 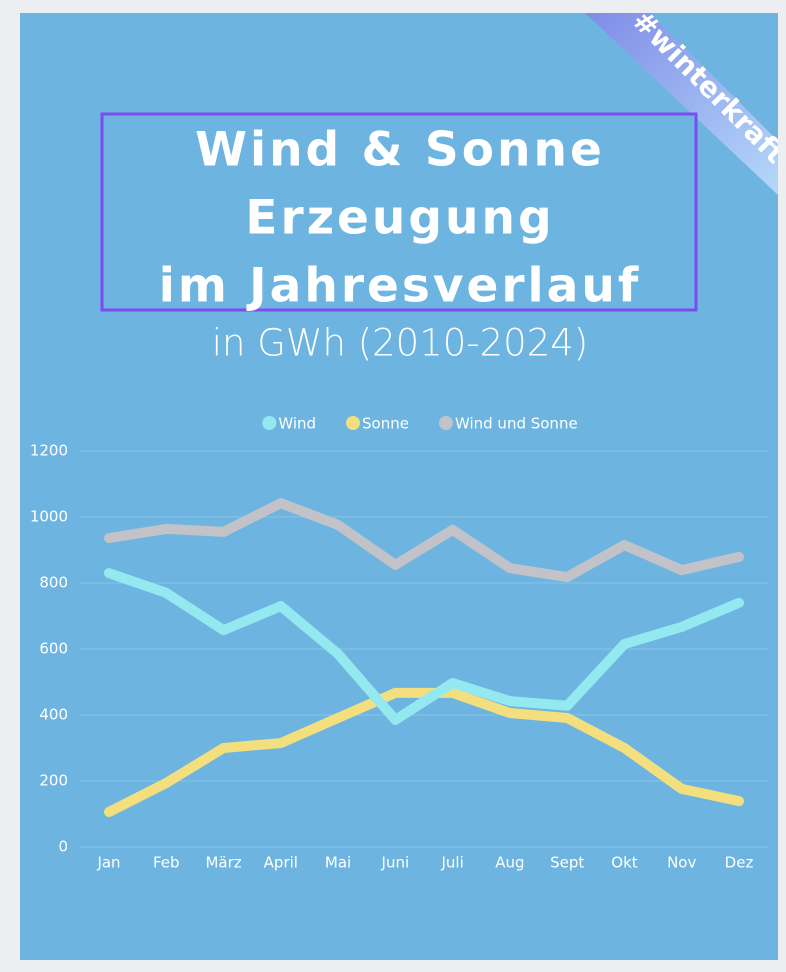 I want to click on x-tick-label: März, so click(x=223, y=863).